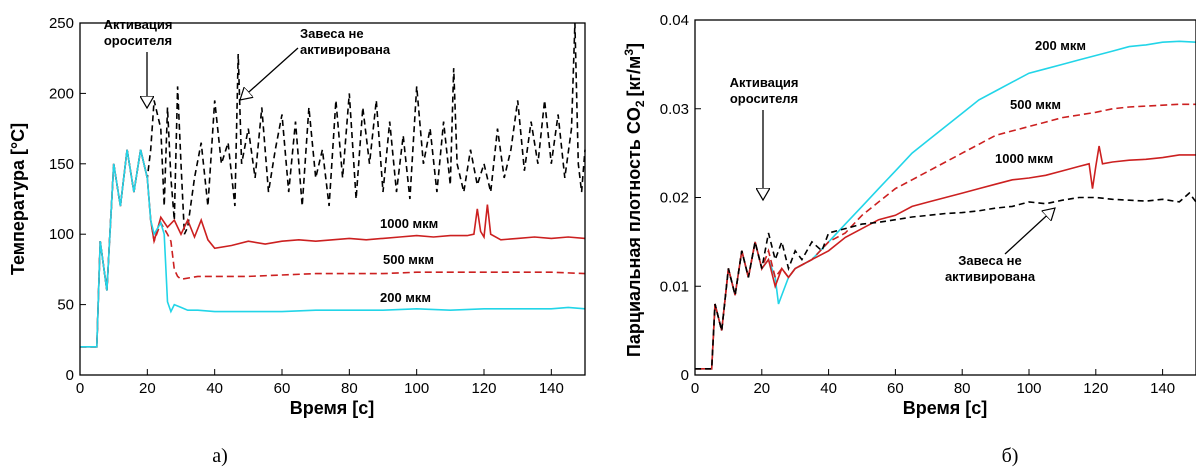 This screenshot has width=1196, height=468. Describe the element at coordinates (61, 234) in the screenshot. I see `chart-a-y-tick-label-2: 100` at that location.